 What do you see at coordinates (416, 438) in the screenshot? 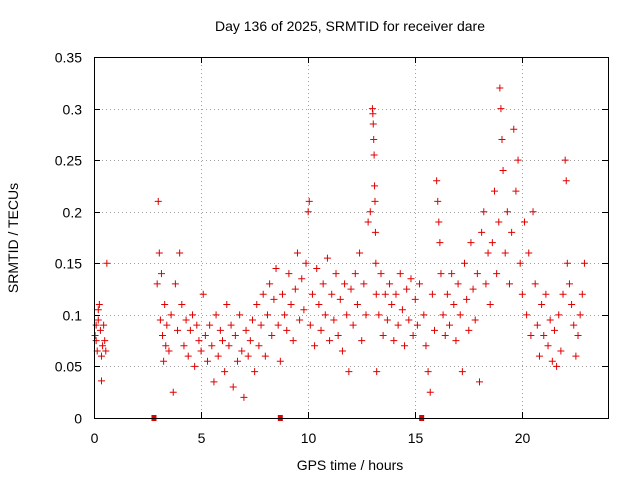
I see `x-tick-label: 15` at bounding box center [416, 438].